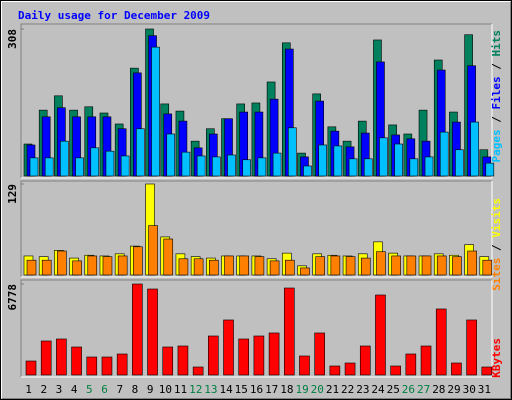 This screenshot has height=400, width=512. I want to click on x-tick-label: 24, so click(378, 389).